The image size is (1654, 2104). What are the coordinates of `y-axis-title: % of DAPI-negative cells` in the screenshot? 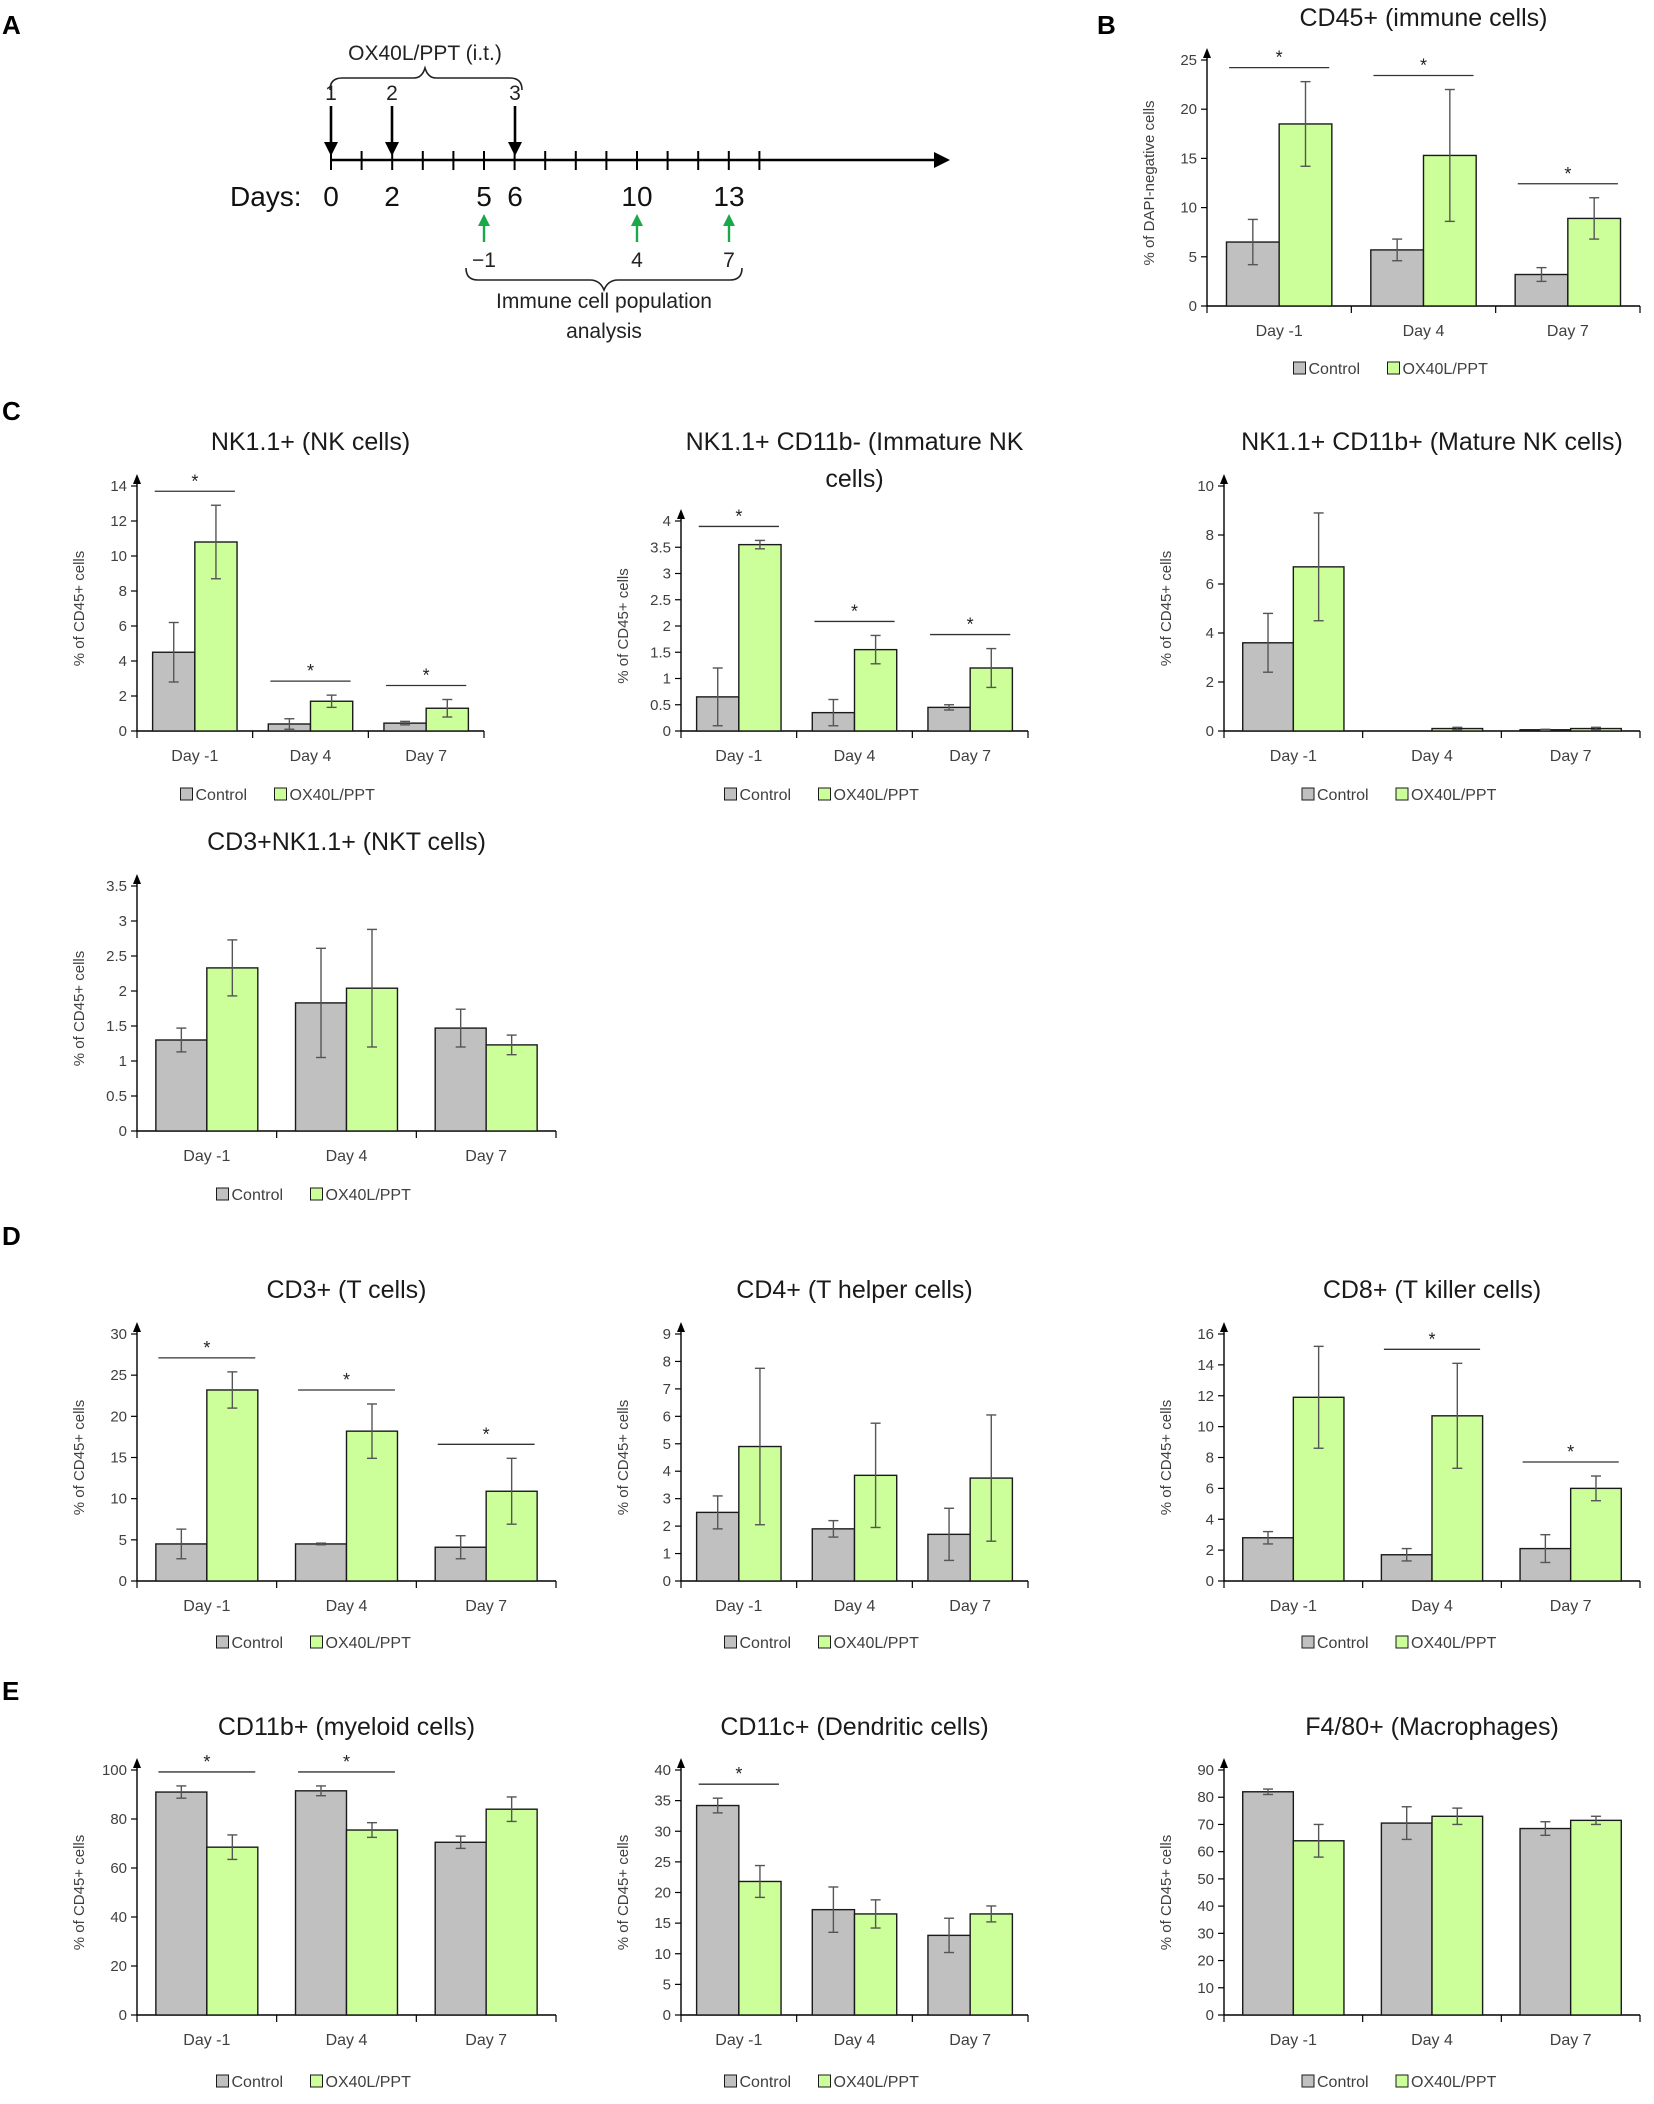 It's located at (1149, 182).